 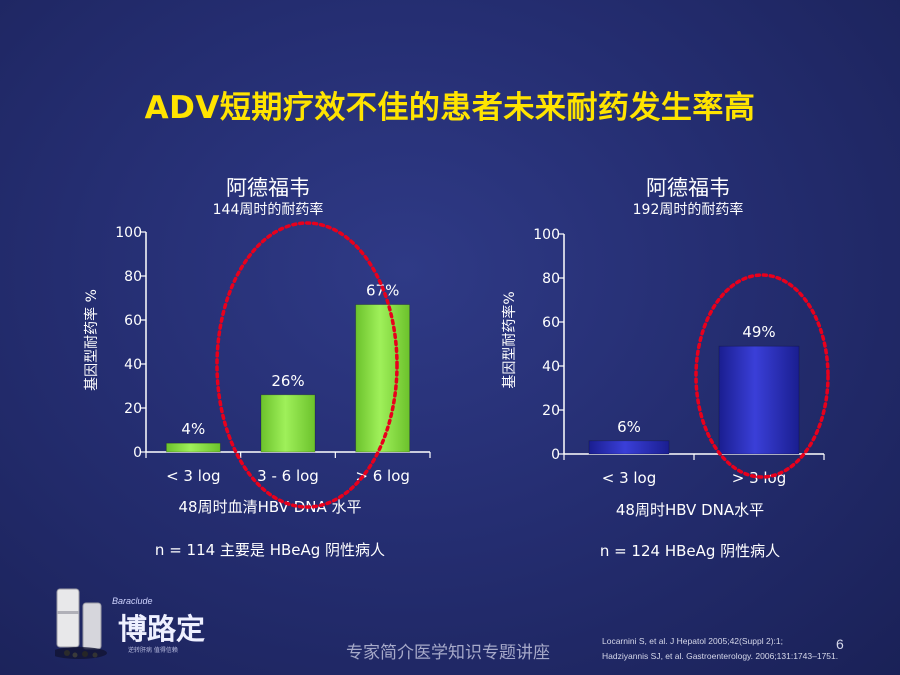 What do you see at coordinates (690, 551) in the screenshot?
I see `chart2-note: n = 124 HBeAg 阴性病人` at bounding box center [690, 551].